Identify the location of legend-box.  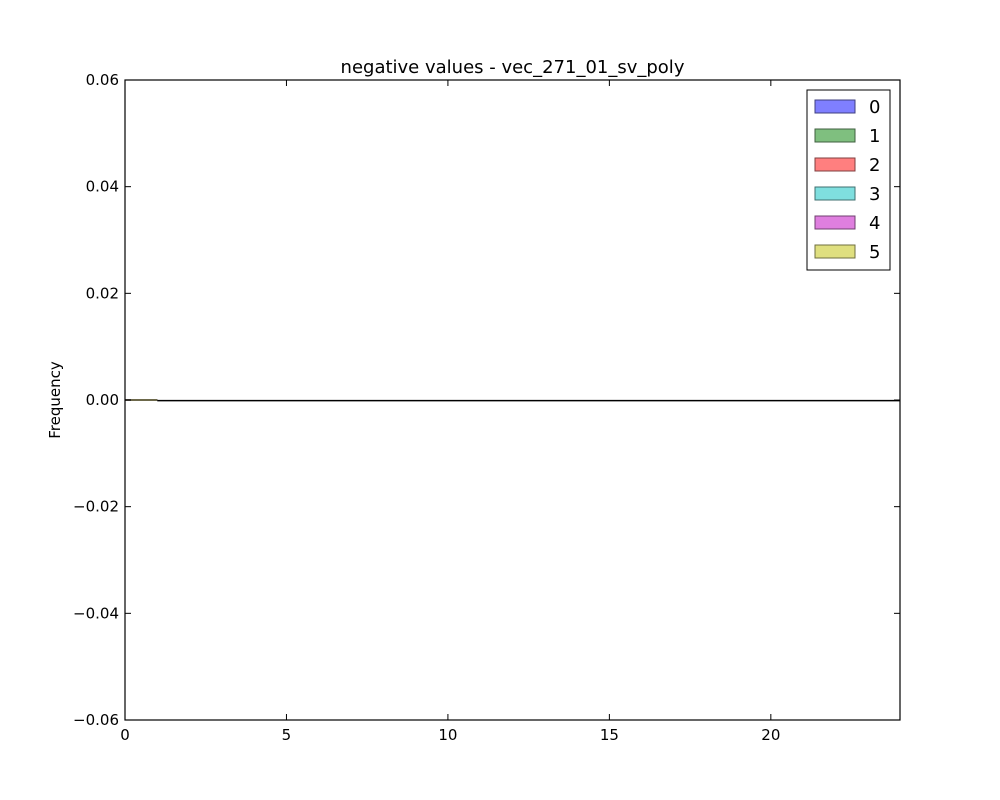
(848, 180).